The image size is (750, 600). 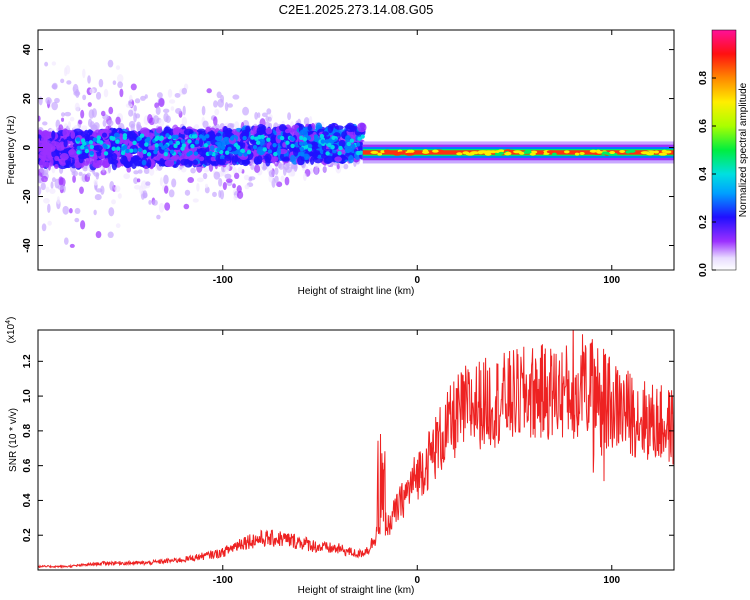 What do you see at coordinates (356, 590) in the screenshot?
I see `snr-x-label: Height of straight line (km)` at bounding box center [356, 590].